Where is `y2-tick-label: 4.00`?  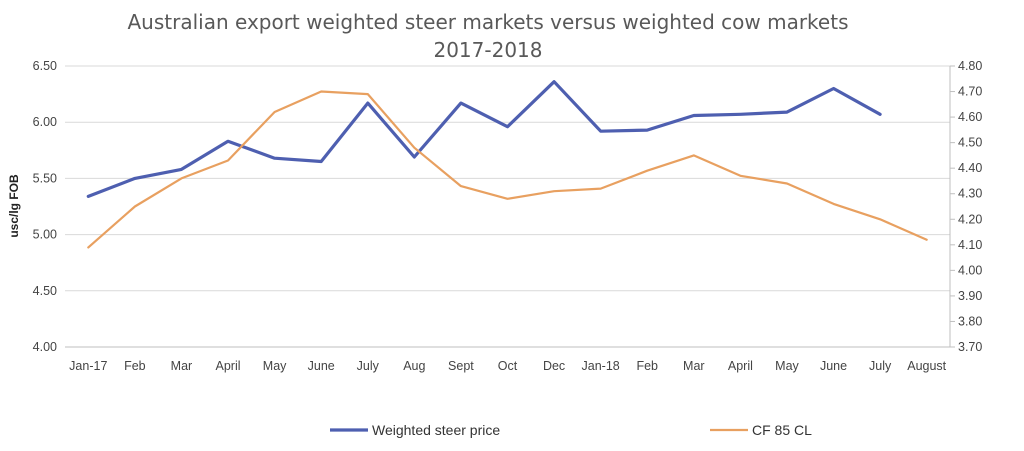 y2-tick-label: 4.00 is located at coordinates (970, 270).